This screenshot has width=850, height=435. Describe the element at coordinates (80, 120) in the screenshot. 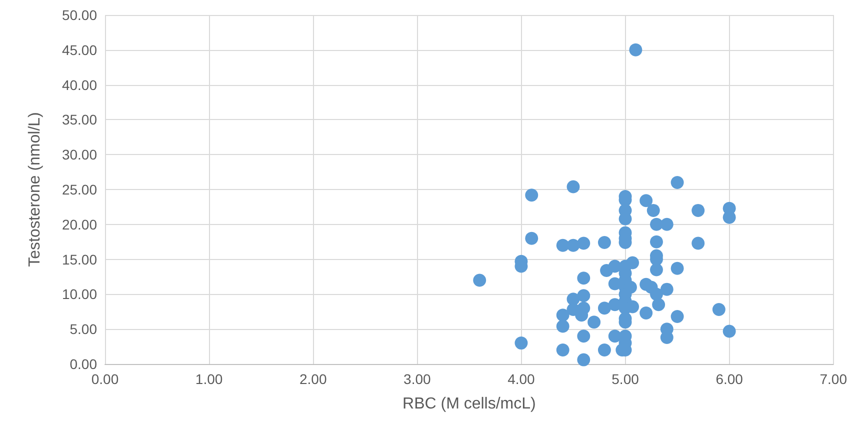

I see `y-tick-label: 35.00` at that location.